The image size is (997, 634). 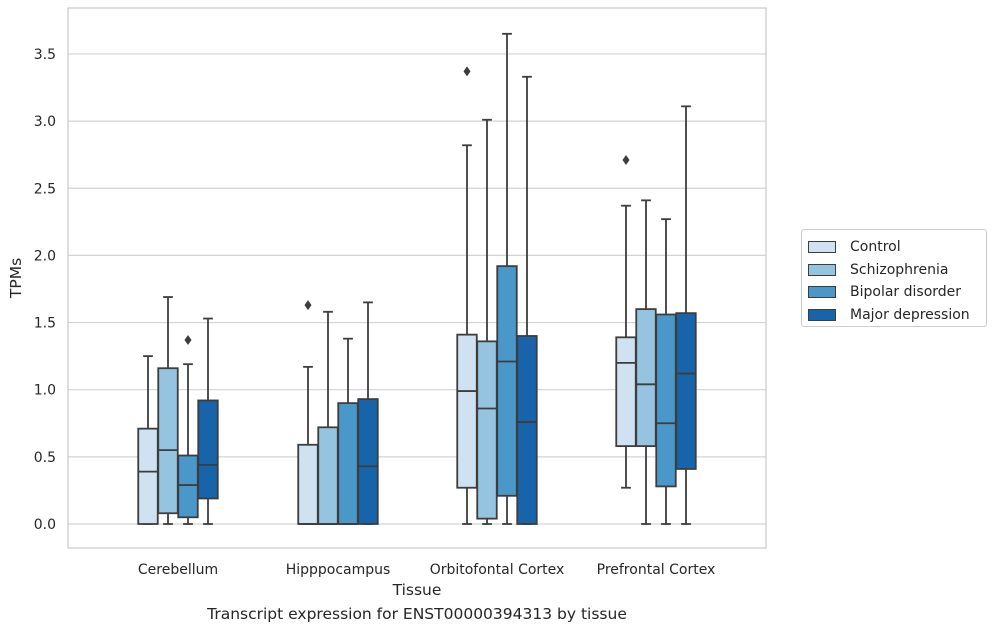 What do you see at coordinates (16, 278) in the screenshot?
I see `y-axis-label: TPMs` at bounding box center [16, 278].